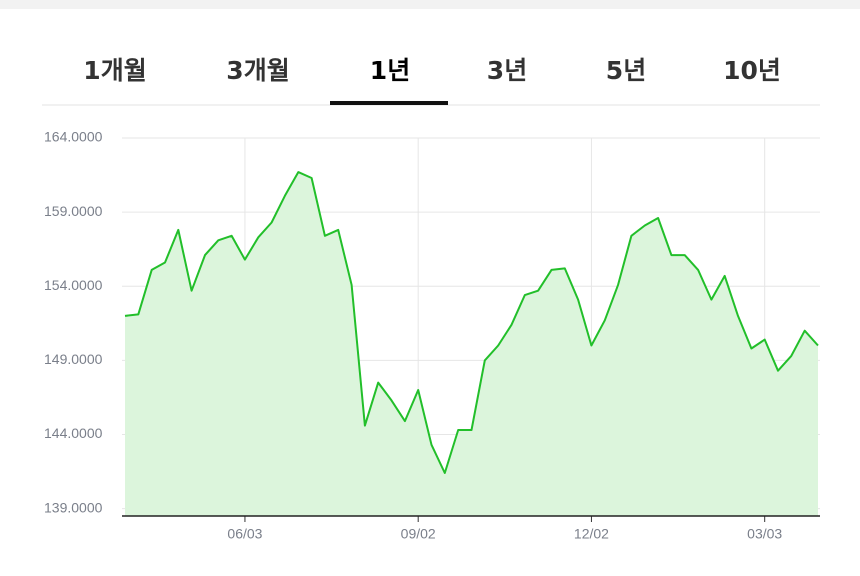 The width and height of the screenshot is (860, 576). I want to click on y-tick-label: 164.0000, so click(73, 137).